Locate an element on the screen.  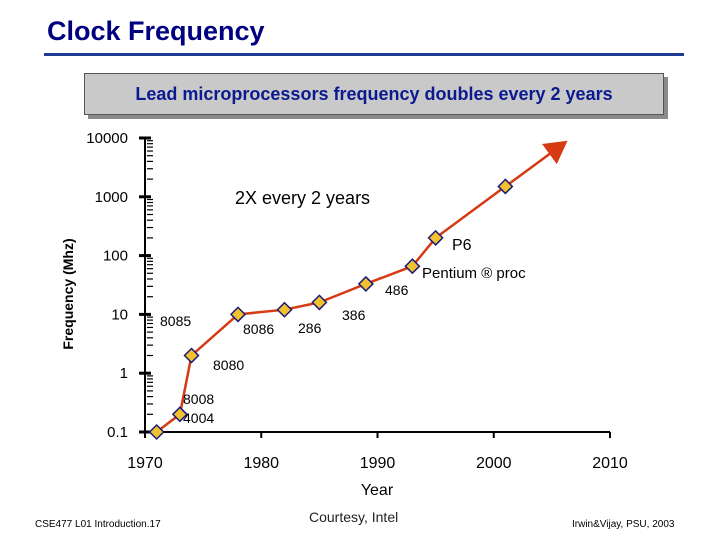
slide-title: Clock Frequency is located at coordinates (156, 31).